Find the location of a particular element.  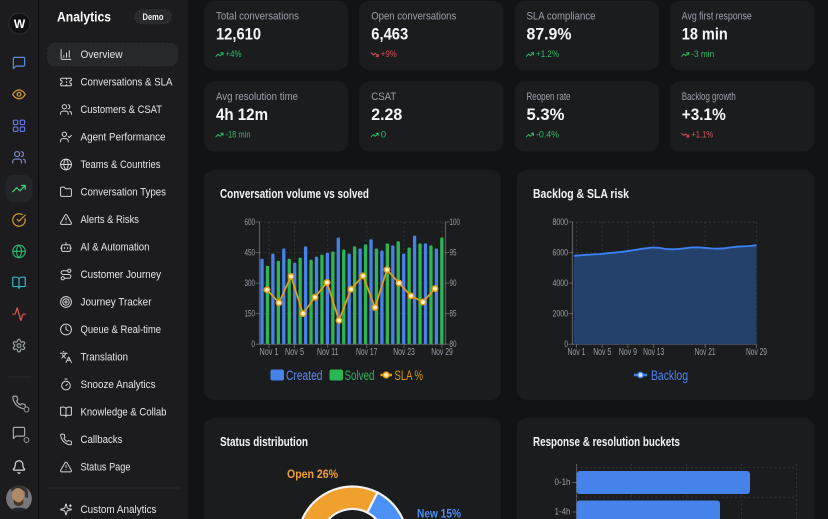

svg-text: Translation is located at coordinates (105, 358).